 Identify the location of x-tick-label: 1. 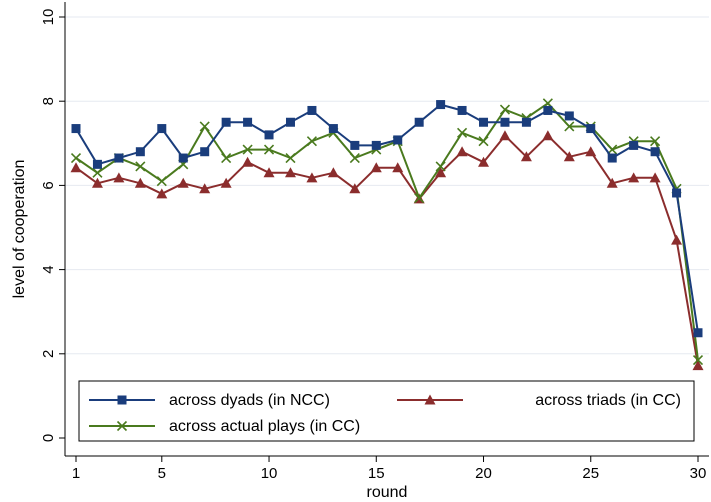
(76, 473).